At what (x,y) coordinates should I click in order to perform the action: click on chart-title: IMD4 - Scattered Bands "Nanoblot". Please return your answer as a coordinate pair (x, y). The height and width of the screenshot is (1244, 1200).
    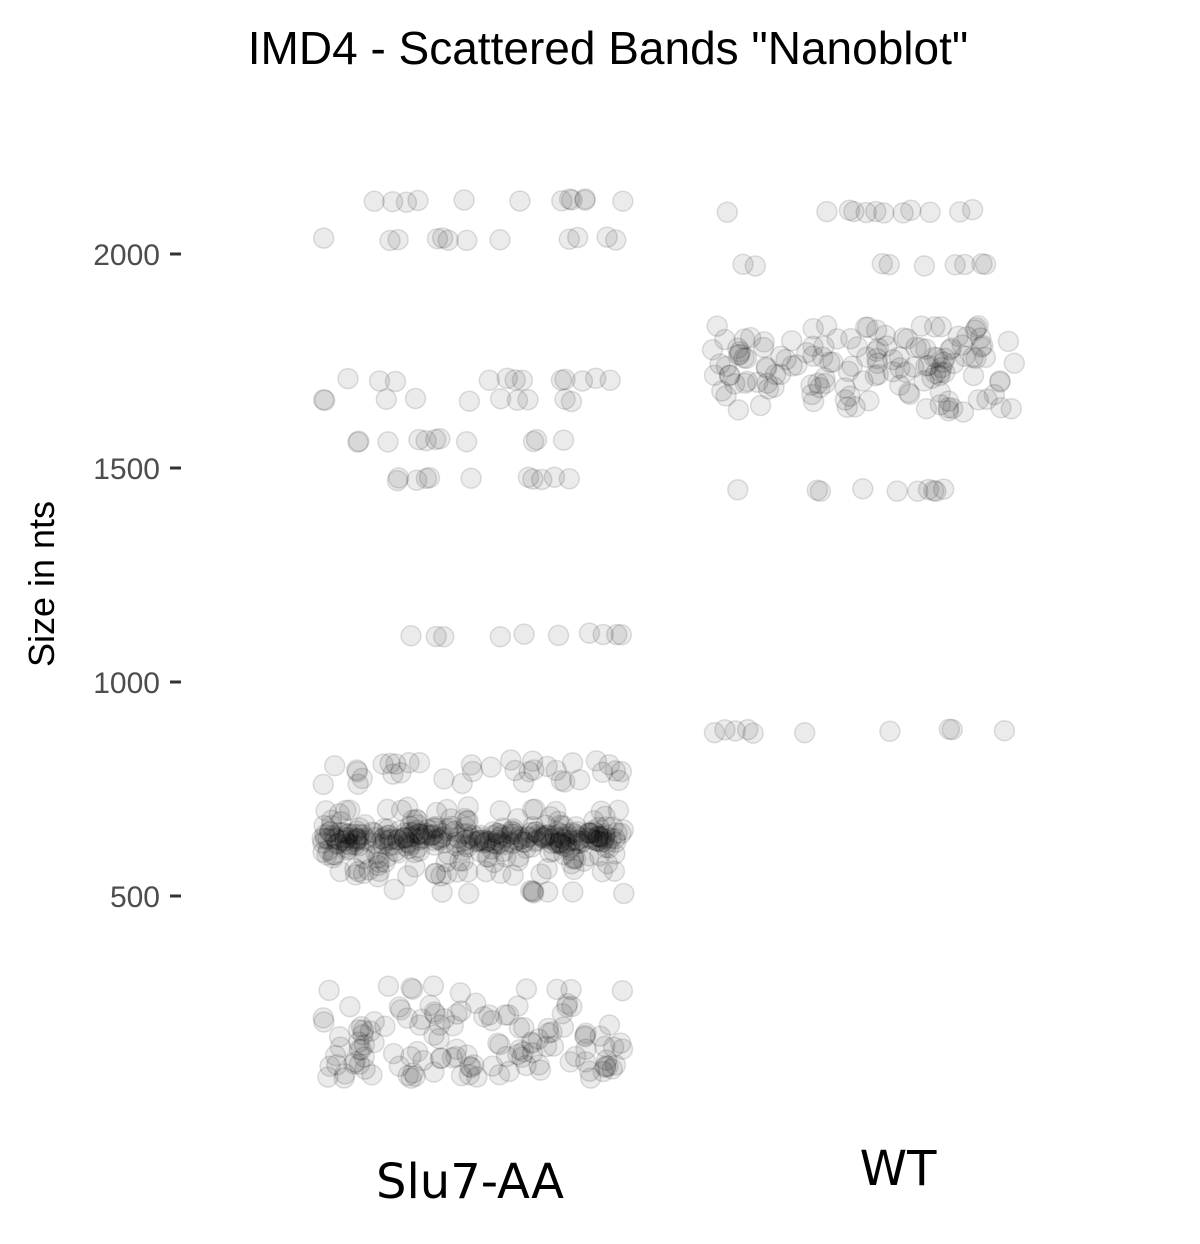
    Looking at the image, I should click on (608, 48).